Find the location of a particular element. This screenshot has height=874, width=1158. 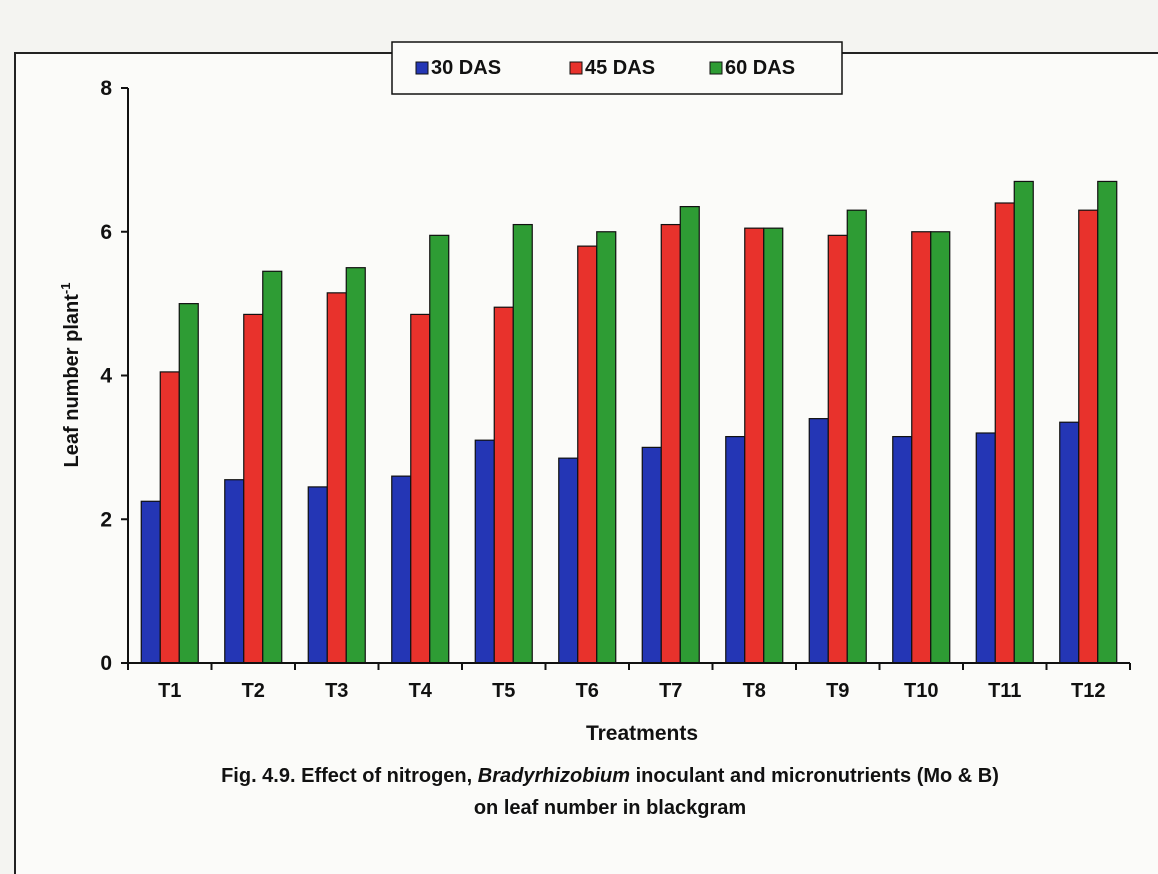

x-tick-label: T11 is located at coordinates (1004, 691).